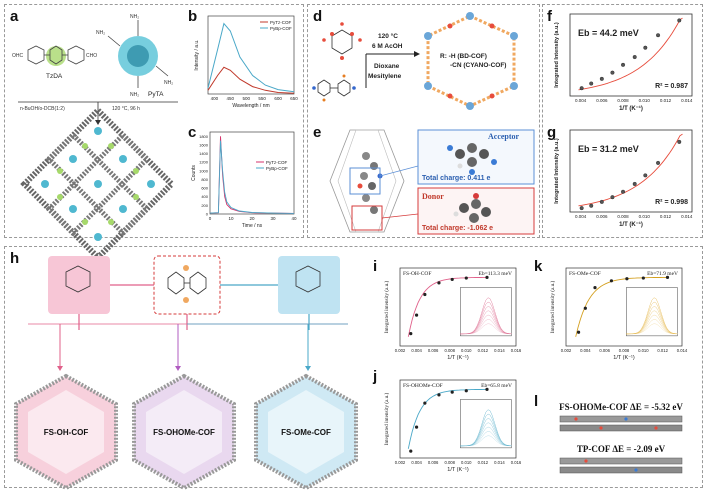 Image resolution: width=707 pixels, height=492 pixels. What do you see at coordinates (204, 136) in the screenshot?
I see `y-tick-c-9: 1800` at bounding box center [204, 136].